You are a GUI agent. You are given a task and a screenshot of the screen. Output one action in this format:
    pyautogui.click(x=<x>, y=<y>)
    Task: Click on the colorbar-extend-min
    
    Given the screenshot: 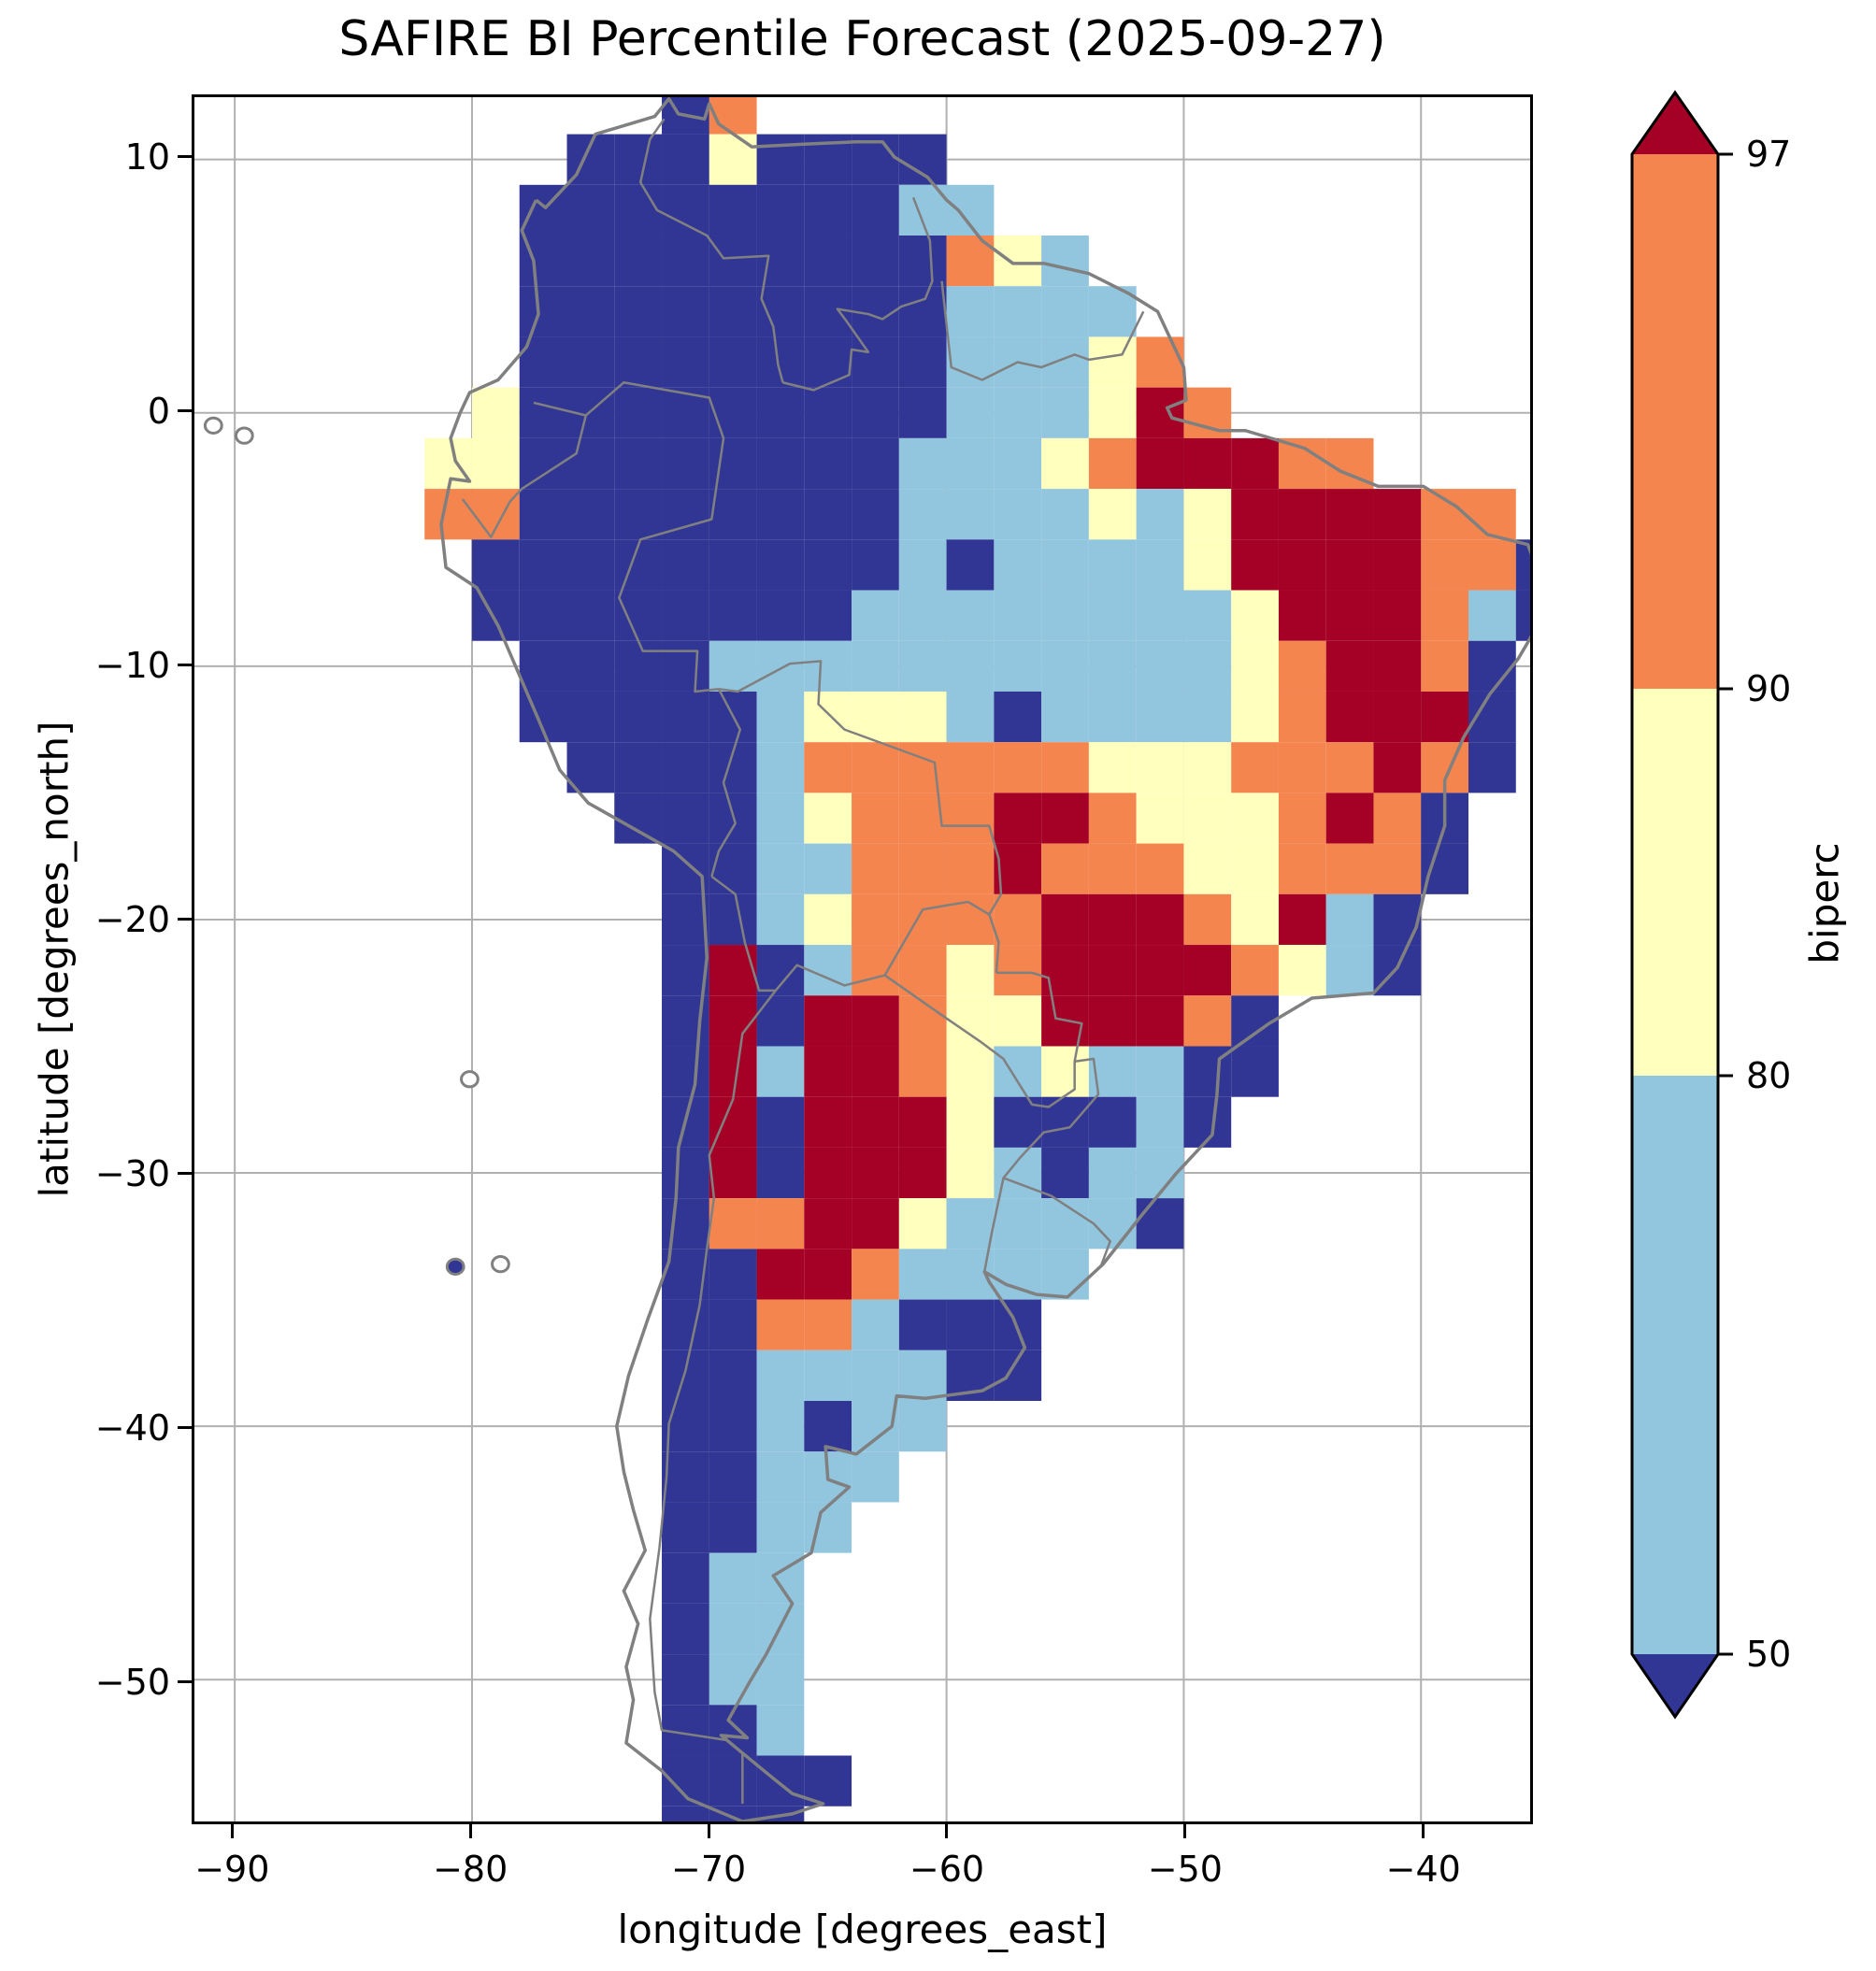 What is the action you would take?
    pyautogui.click(x=1675, y=1685)
    